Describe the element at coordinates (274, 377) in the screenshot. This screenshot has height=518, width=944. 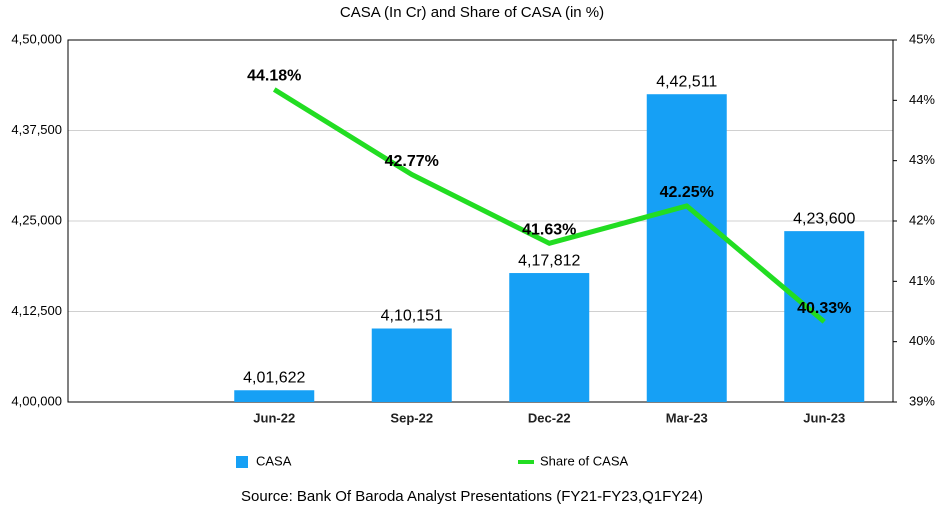
I see `bar-value-label: 4,01,622` at that location.